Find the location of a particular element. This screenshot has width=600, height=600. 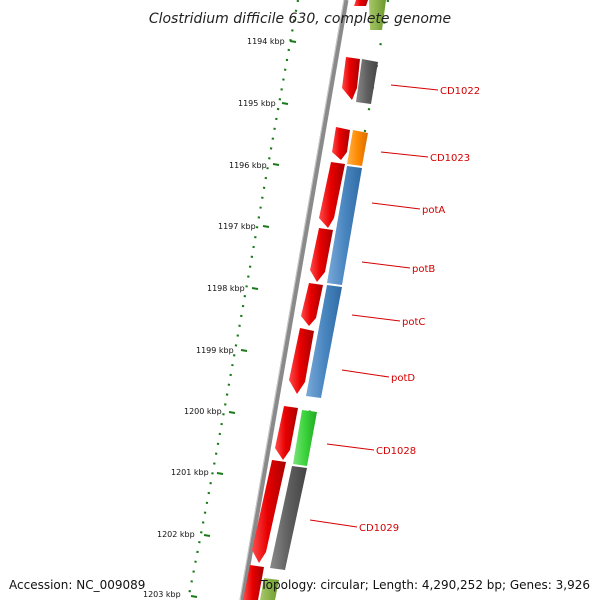

gene-label-potd: potD is located at coordinates (403, 378).